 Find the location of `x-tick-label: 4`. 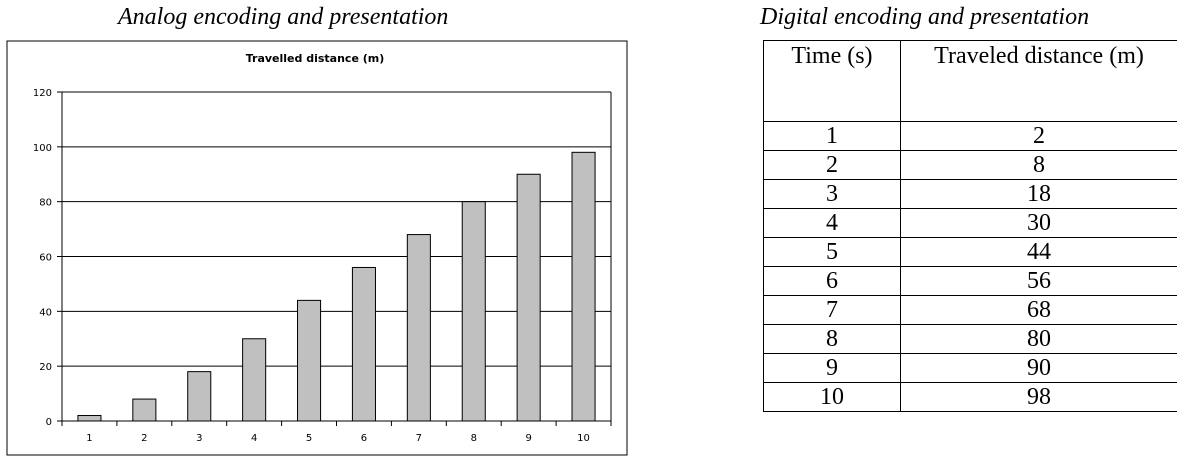

x-tick-label: 4 is located at coordinates (254, 438).